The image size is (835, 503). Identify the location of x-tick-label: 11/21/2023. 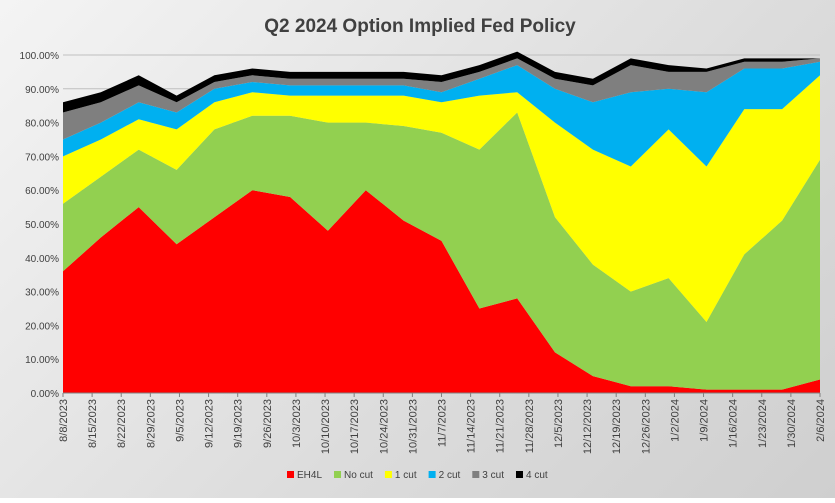
(501, 426).